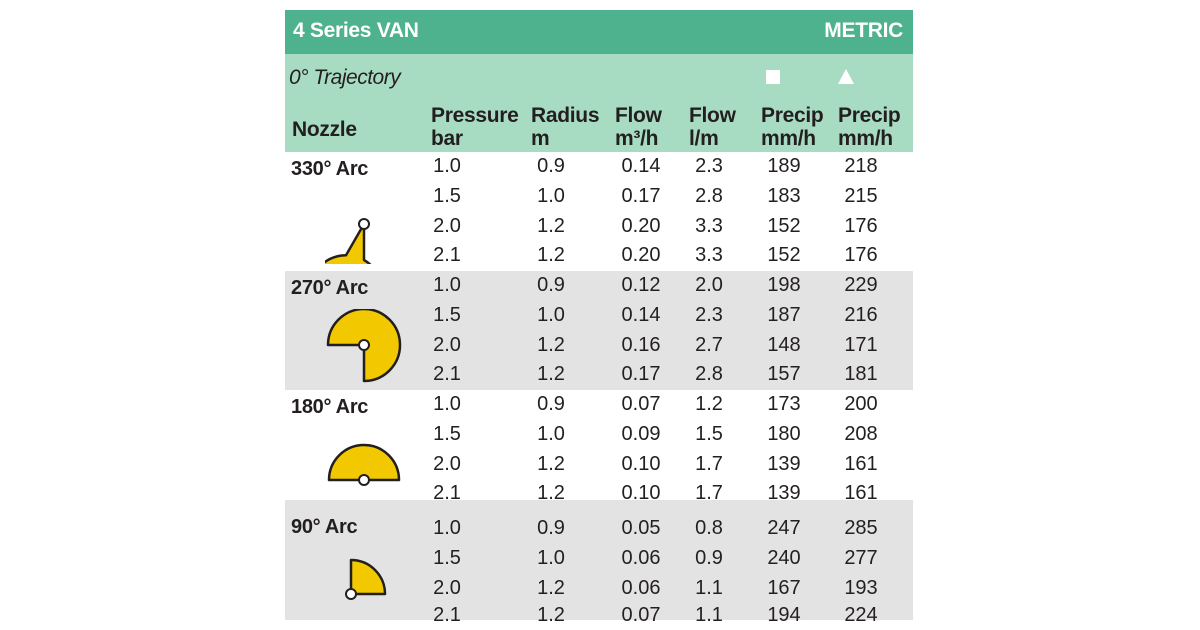  Describe the element at coordinates (599, 559) in the screenshot. I see `table-row: 1.5 1.0 0.06 0.9 240 277` at that location.